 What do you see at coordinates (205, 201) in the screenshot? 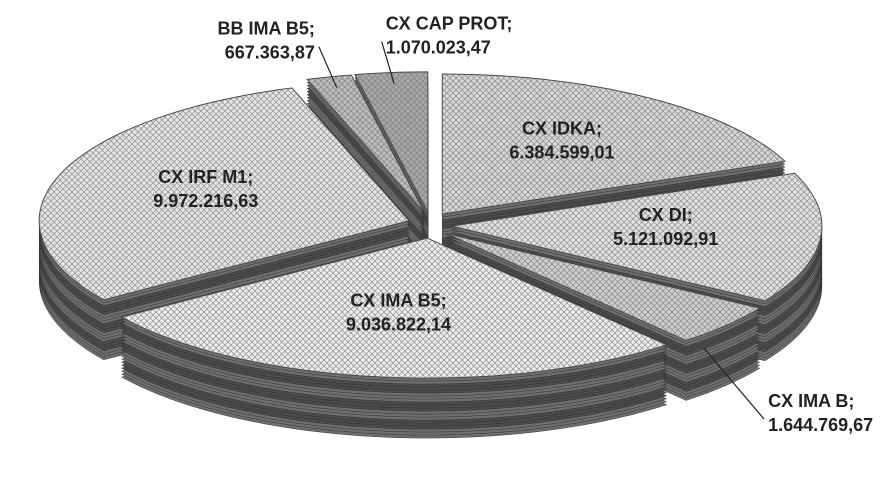
I see `slice-value-label: 9.972.216,63` at bounding box center [205, 201].